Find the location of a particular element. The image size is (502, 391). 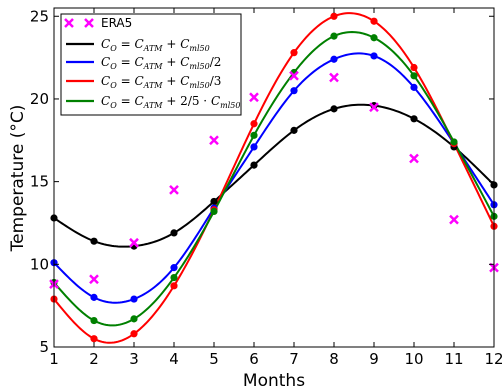

x-axis-label: Months is located at coordinates (274, 381).